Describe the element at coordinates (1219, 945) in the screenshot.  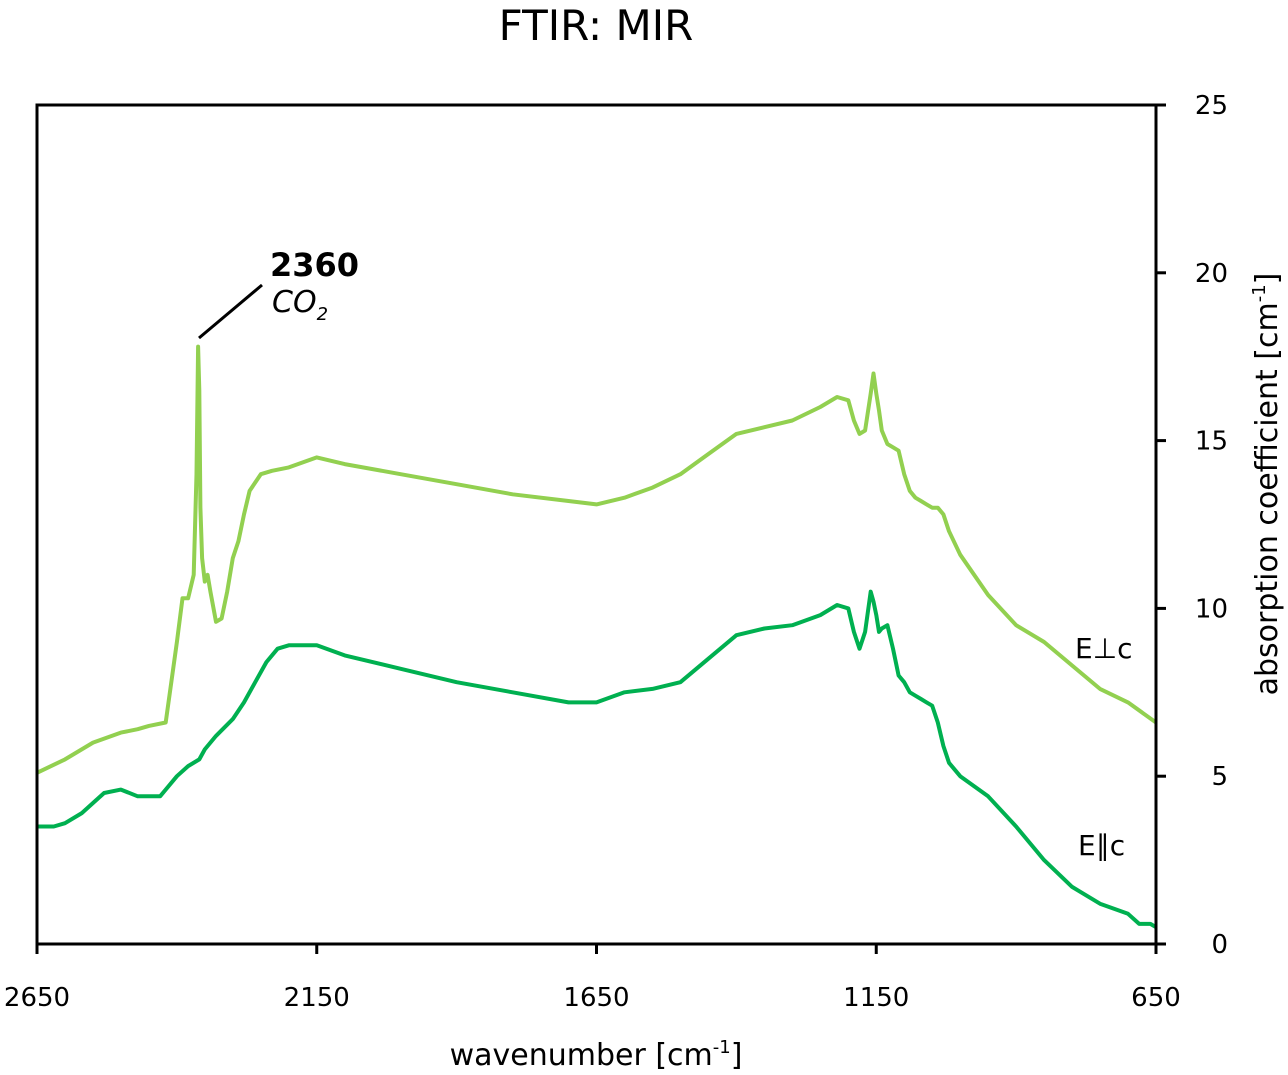
I see `y-tick-label: 0` at that location.